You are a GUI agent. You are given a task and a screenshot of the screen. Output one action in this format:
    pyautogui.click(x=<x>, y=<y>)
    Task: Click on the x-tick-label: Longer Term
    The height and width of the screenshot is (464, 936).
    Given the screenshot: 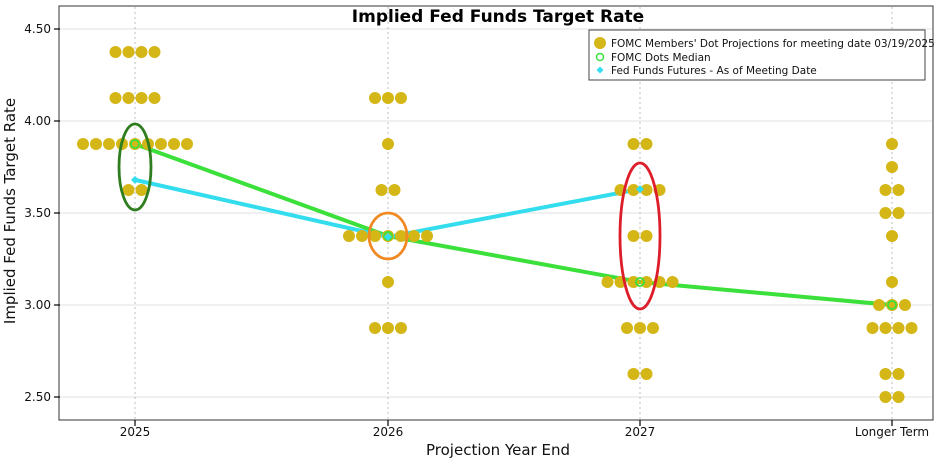 What is the action you would take?
    pyautogui.click(x=892, y=432)
    